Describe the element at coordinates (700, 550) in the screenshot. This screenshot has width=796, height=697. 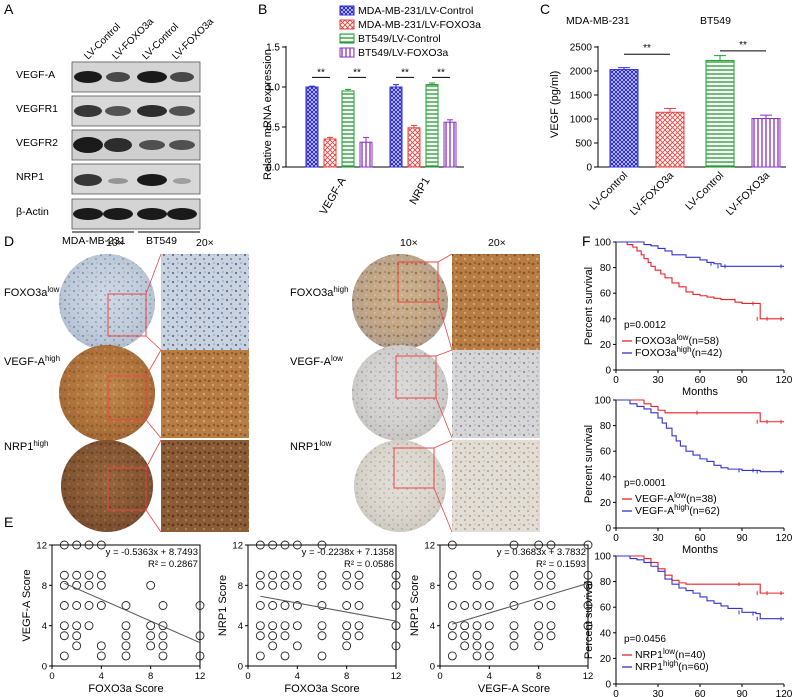
I see `x-axis-label: Months` at that location.